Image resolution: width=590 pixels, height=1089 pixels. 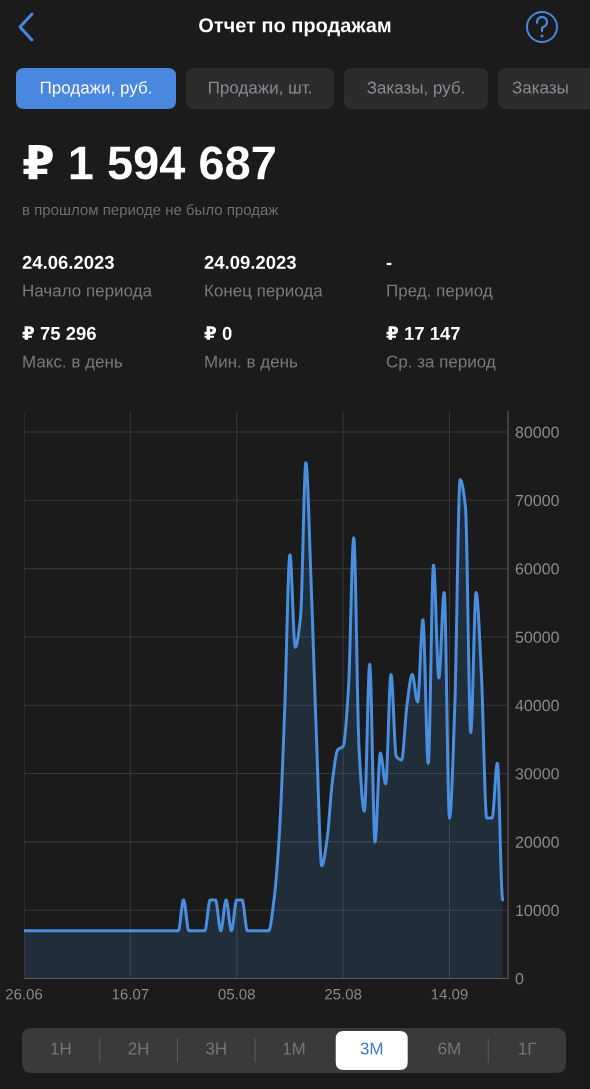 What do you see at coordinates (68, 262) in the screenshot?
I see `text: 24.06.2023` at bounding box center [68, 262].